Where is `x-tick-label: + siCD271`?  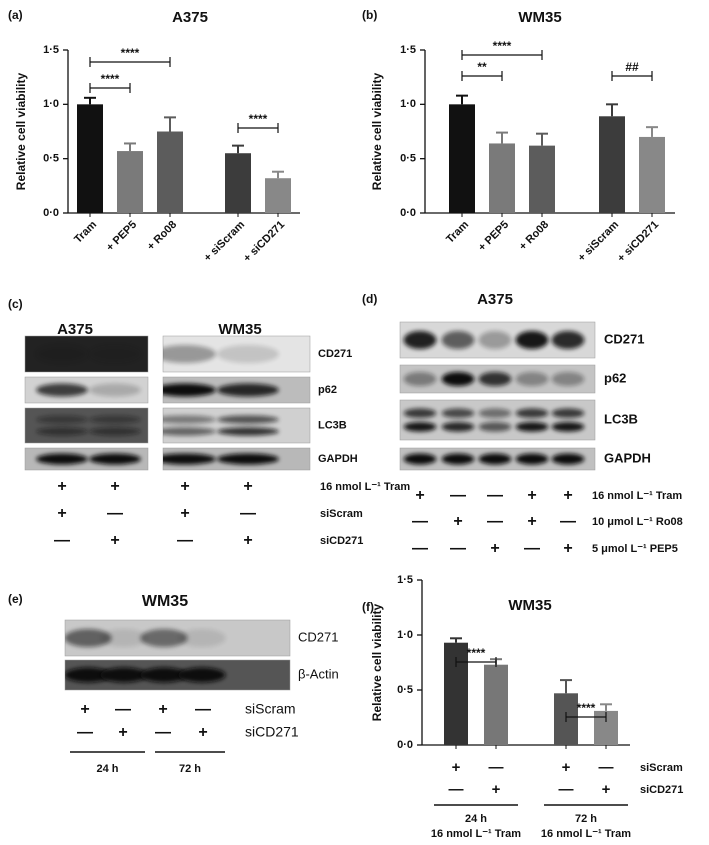
x-tick-label: + siCD271 is located at coordinates (638, 242).